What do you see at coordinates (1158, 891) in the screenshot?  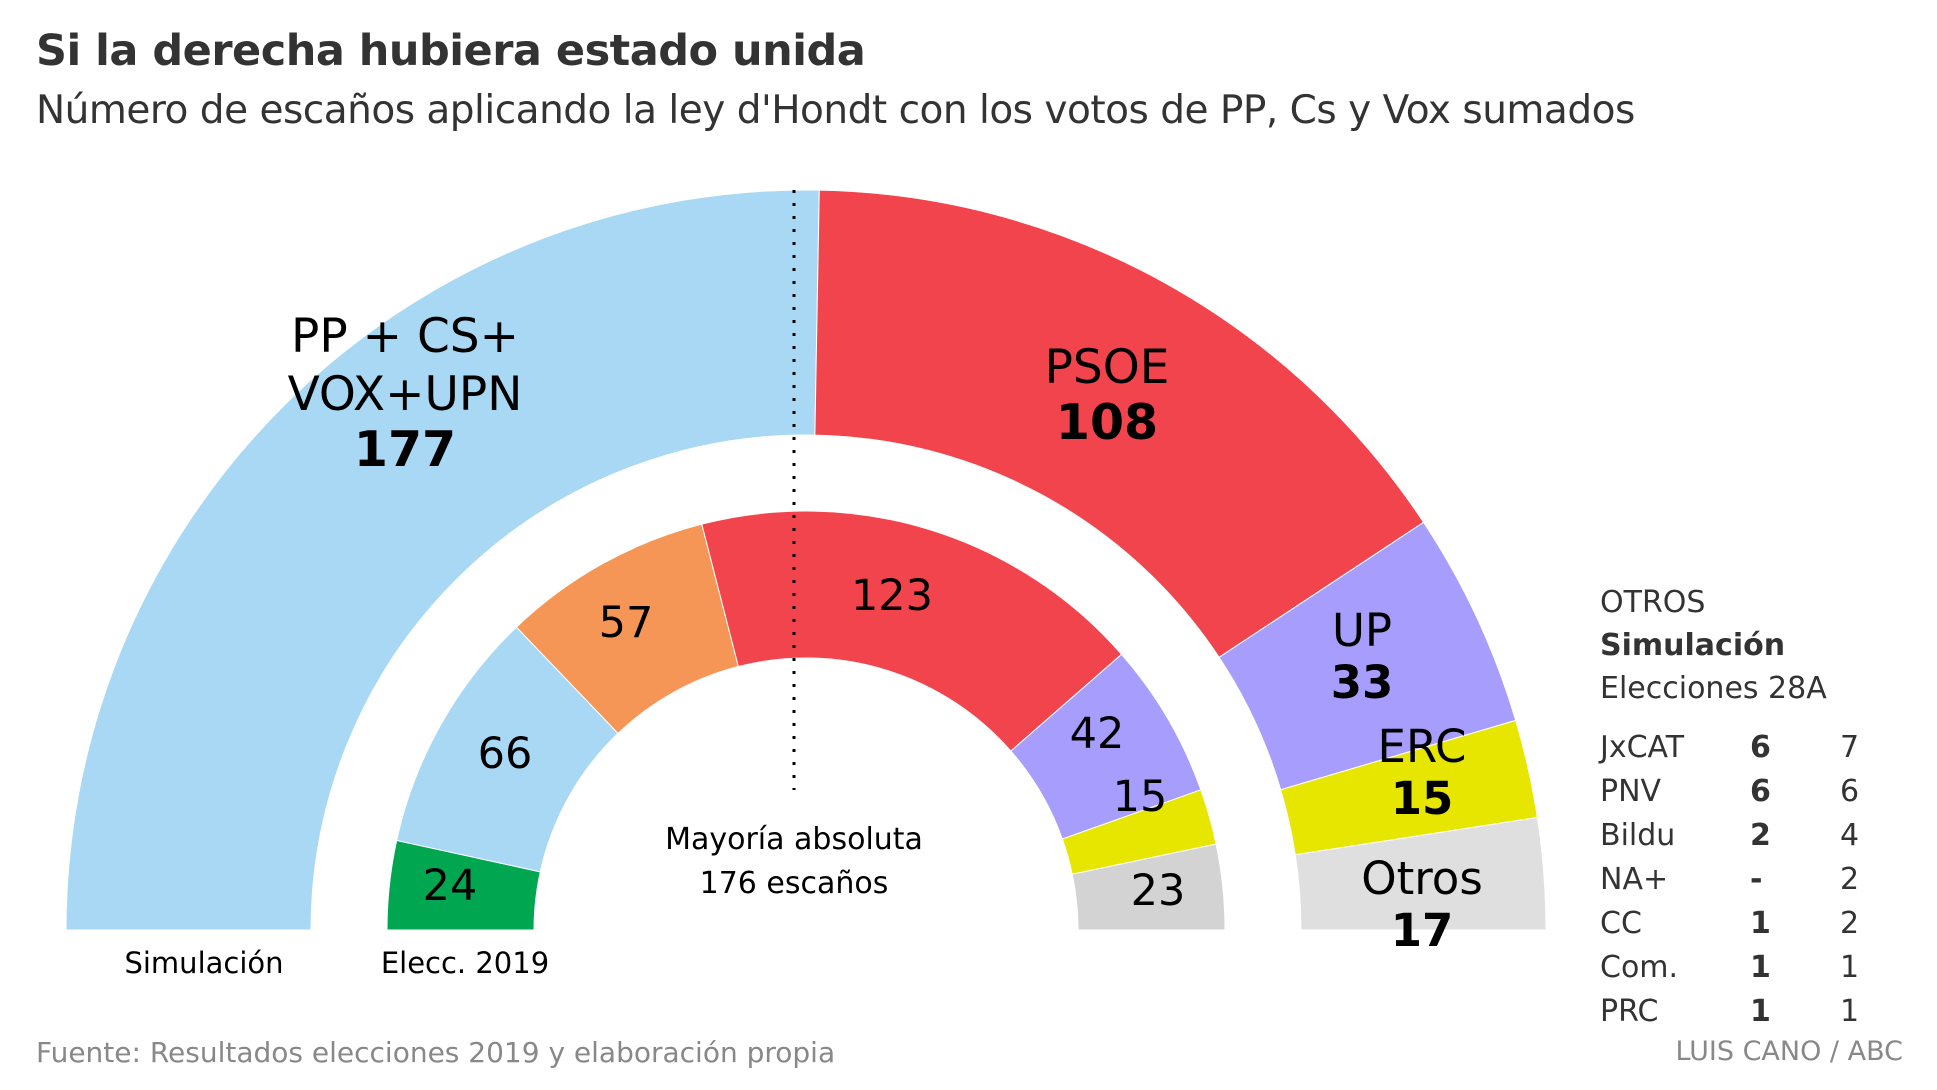 I see `elecc-value-otros: 23` at bounding box center [1158, 891].